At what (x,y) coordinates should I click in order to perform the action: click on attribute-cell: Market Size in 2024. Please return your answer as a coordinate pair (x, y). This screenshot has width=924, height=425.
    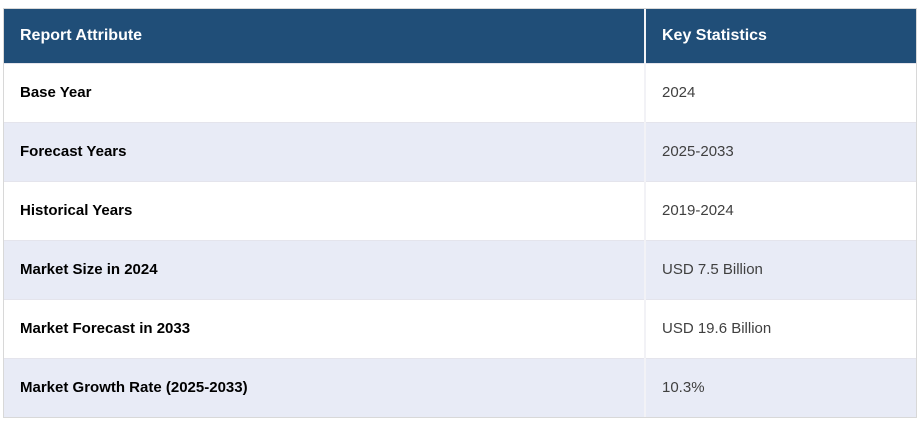
    Looking at the image, I should click on (324, 269).